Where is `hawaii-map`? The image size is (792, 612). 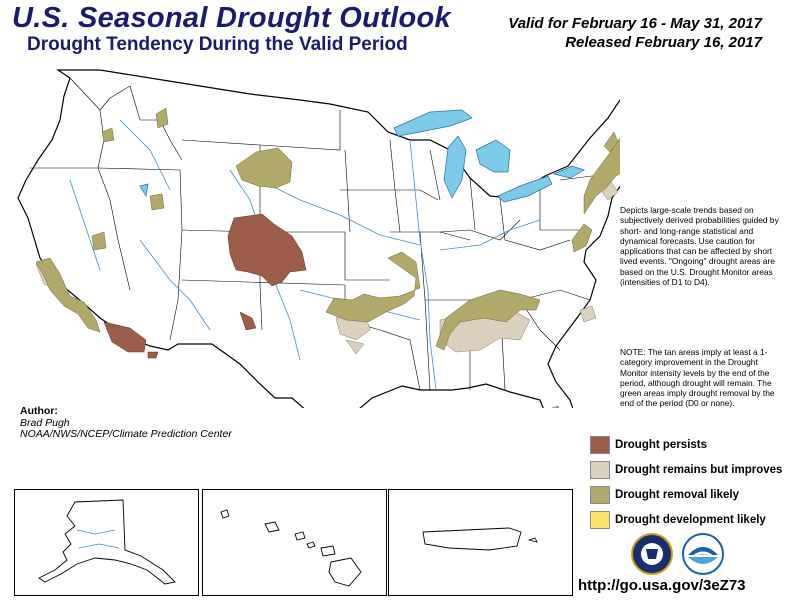
hawaii-map is located at coordinates (291, 548).